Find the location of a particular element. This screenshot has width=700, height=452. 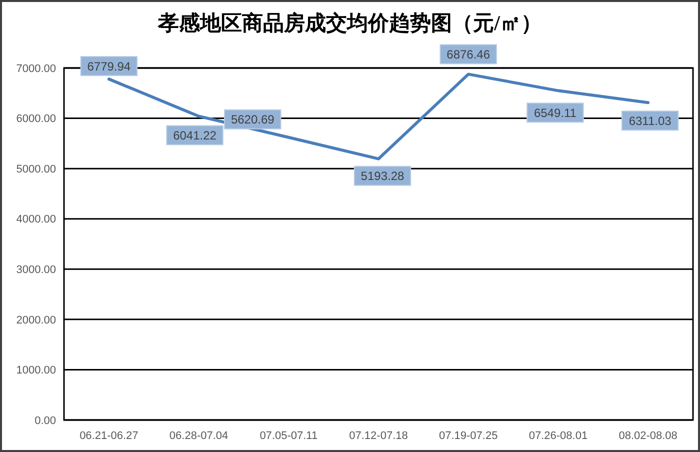

y-tick-label: 1000.00 is located at coordinates (36, 370).